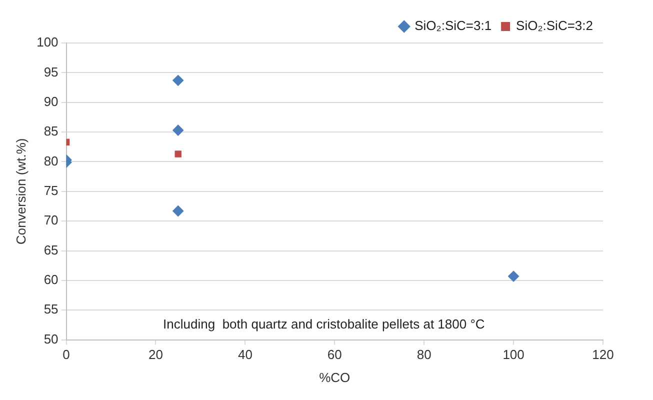  Describe the element at coordinates (424, 354) in the screenshot. I see `x-tick-label: 80` at that location.